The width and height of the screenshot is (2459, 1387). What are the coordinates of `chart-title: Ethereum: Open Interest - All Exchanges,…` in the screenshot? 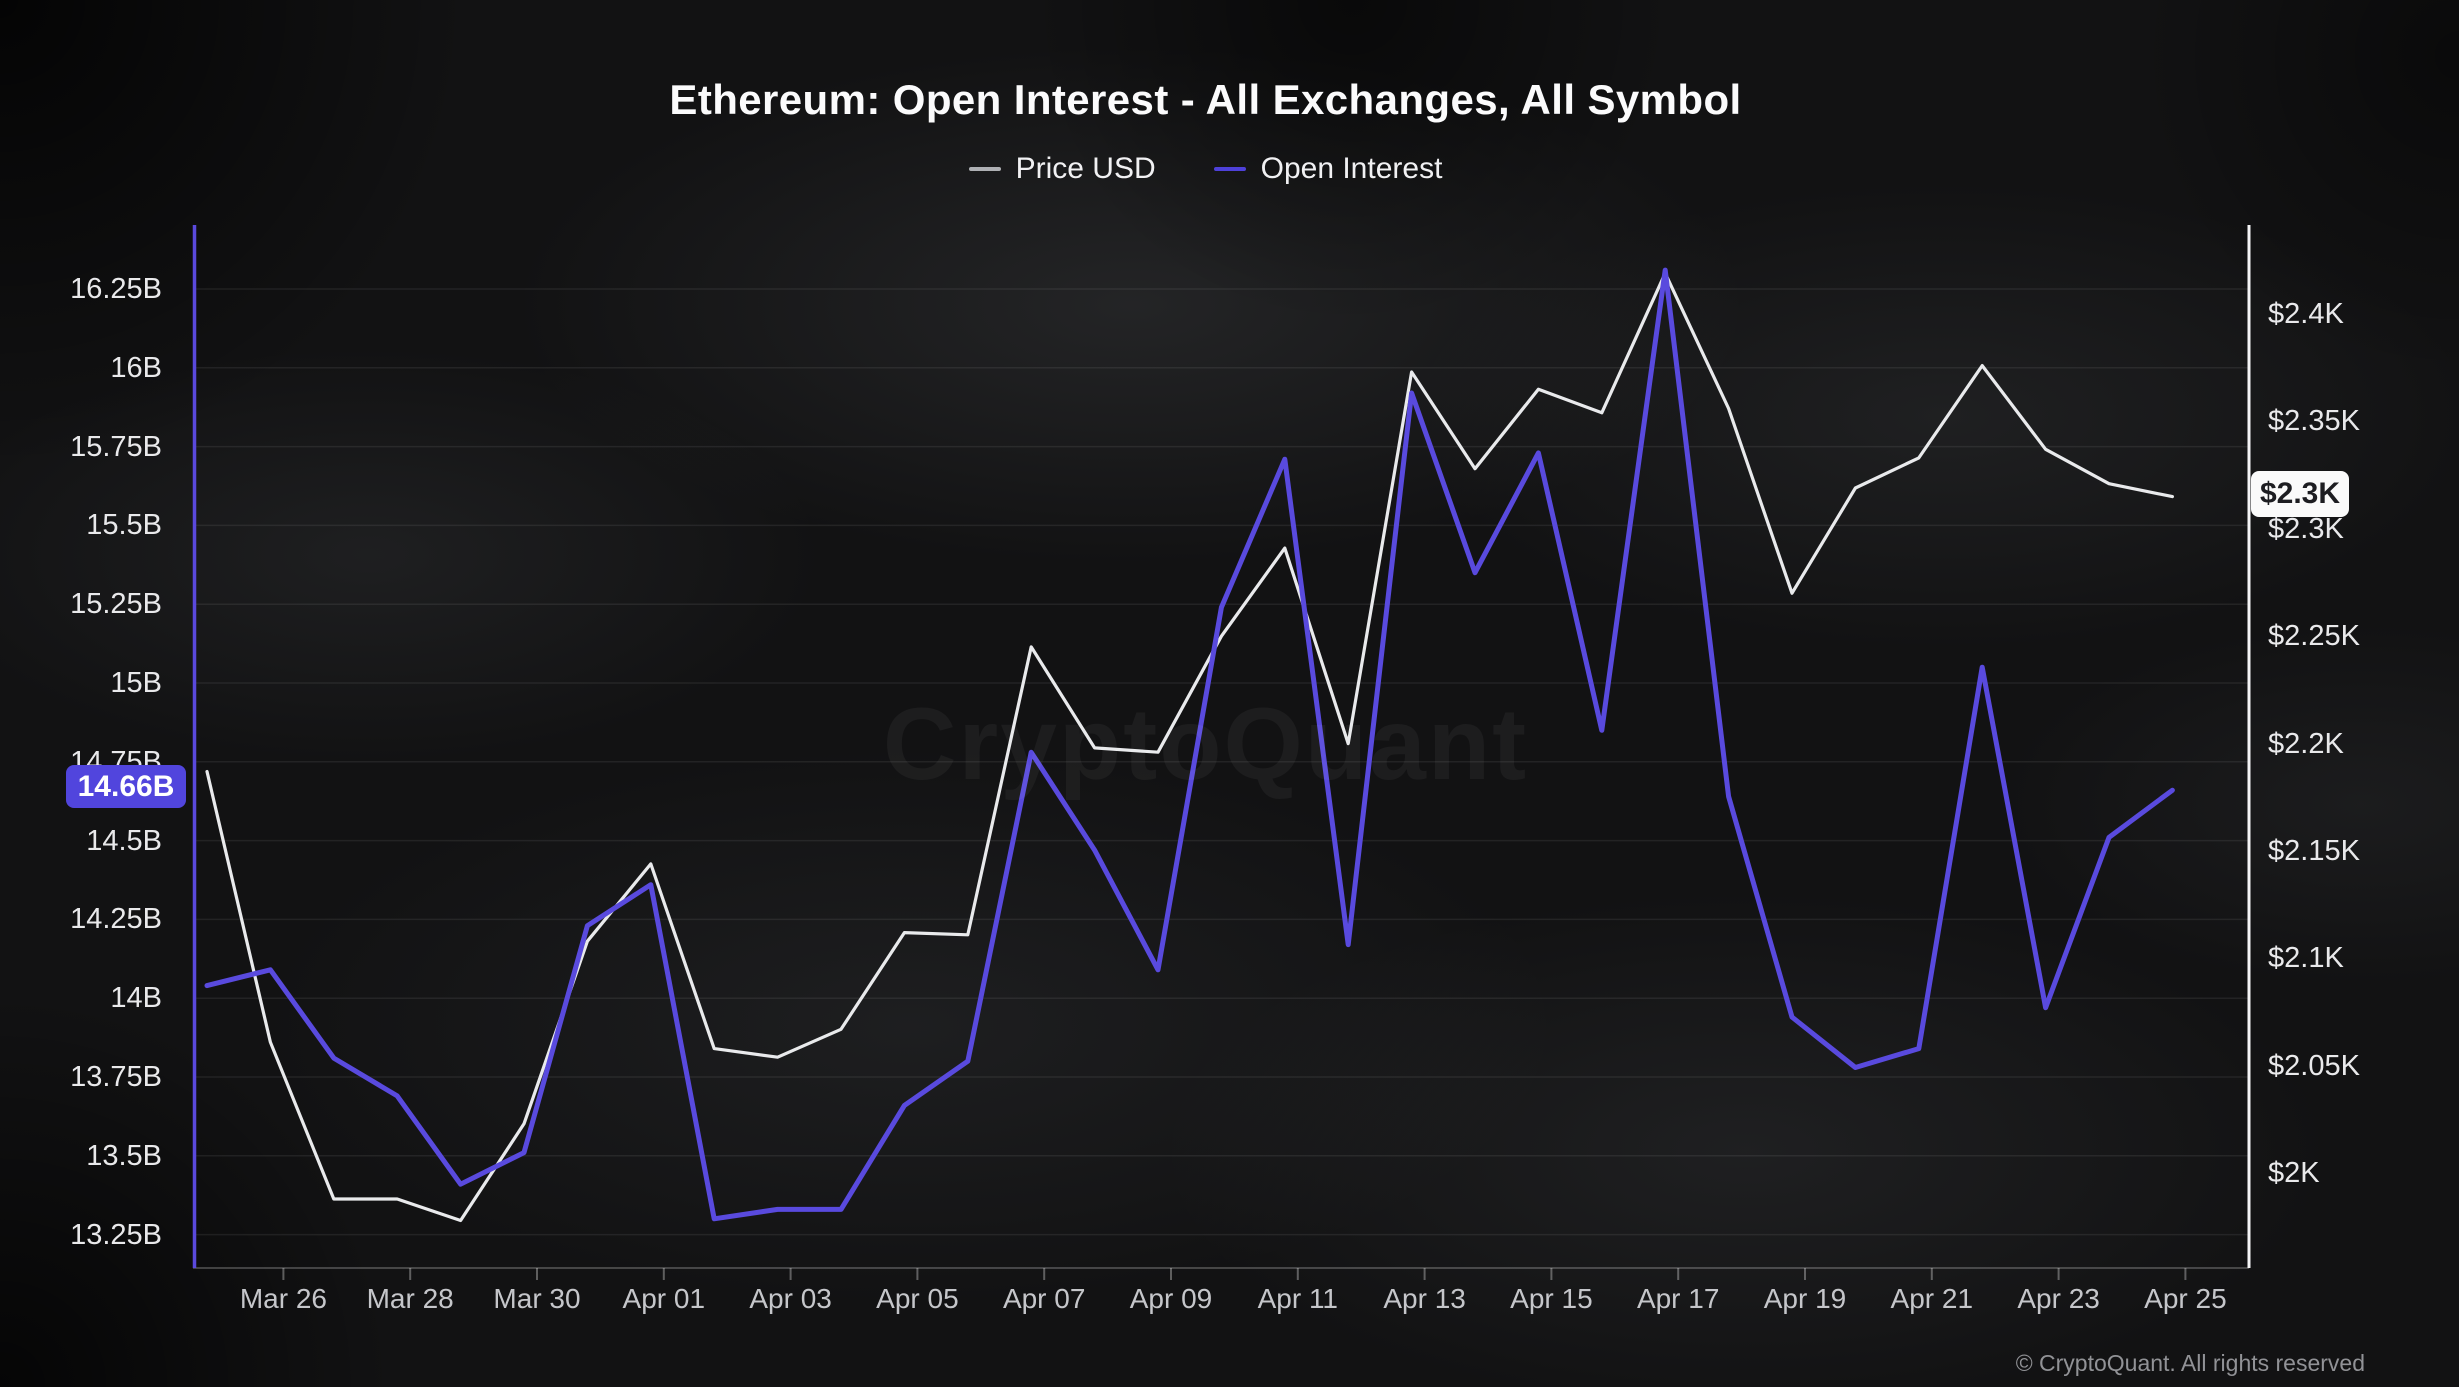 It's located at (1205, 99).